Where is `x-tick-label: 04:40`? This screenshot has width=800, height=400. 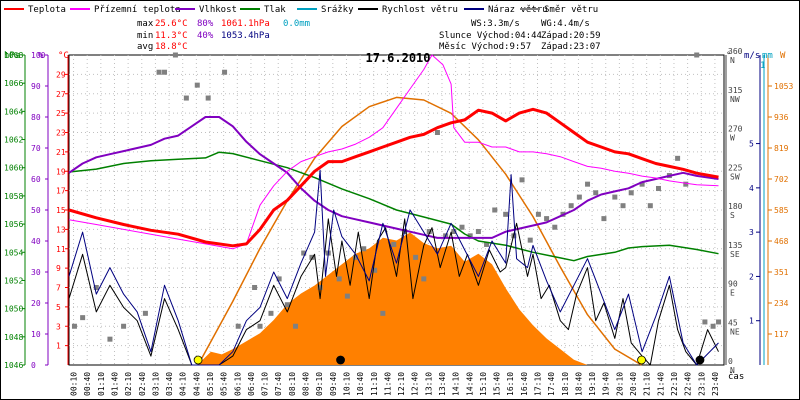 x-tick-label: 04:40 is located at coordinates (196, 384).